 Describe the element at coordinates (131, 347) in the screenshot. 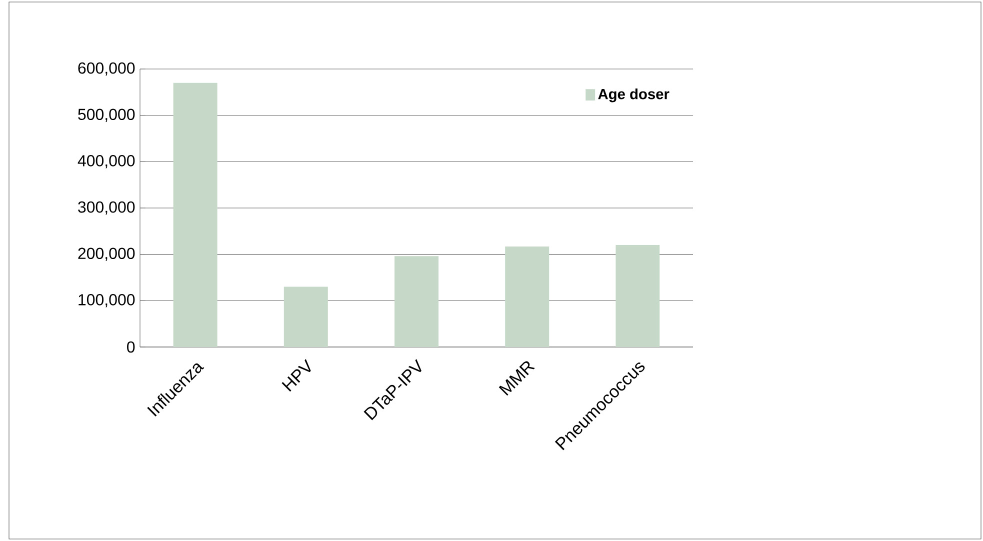

I see `y-tick-label: 0` at that location.